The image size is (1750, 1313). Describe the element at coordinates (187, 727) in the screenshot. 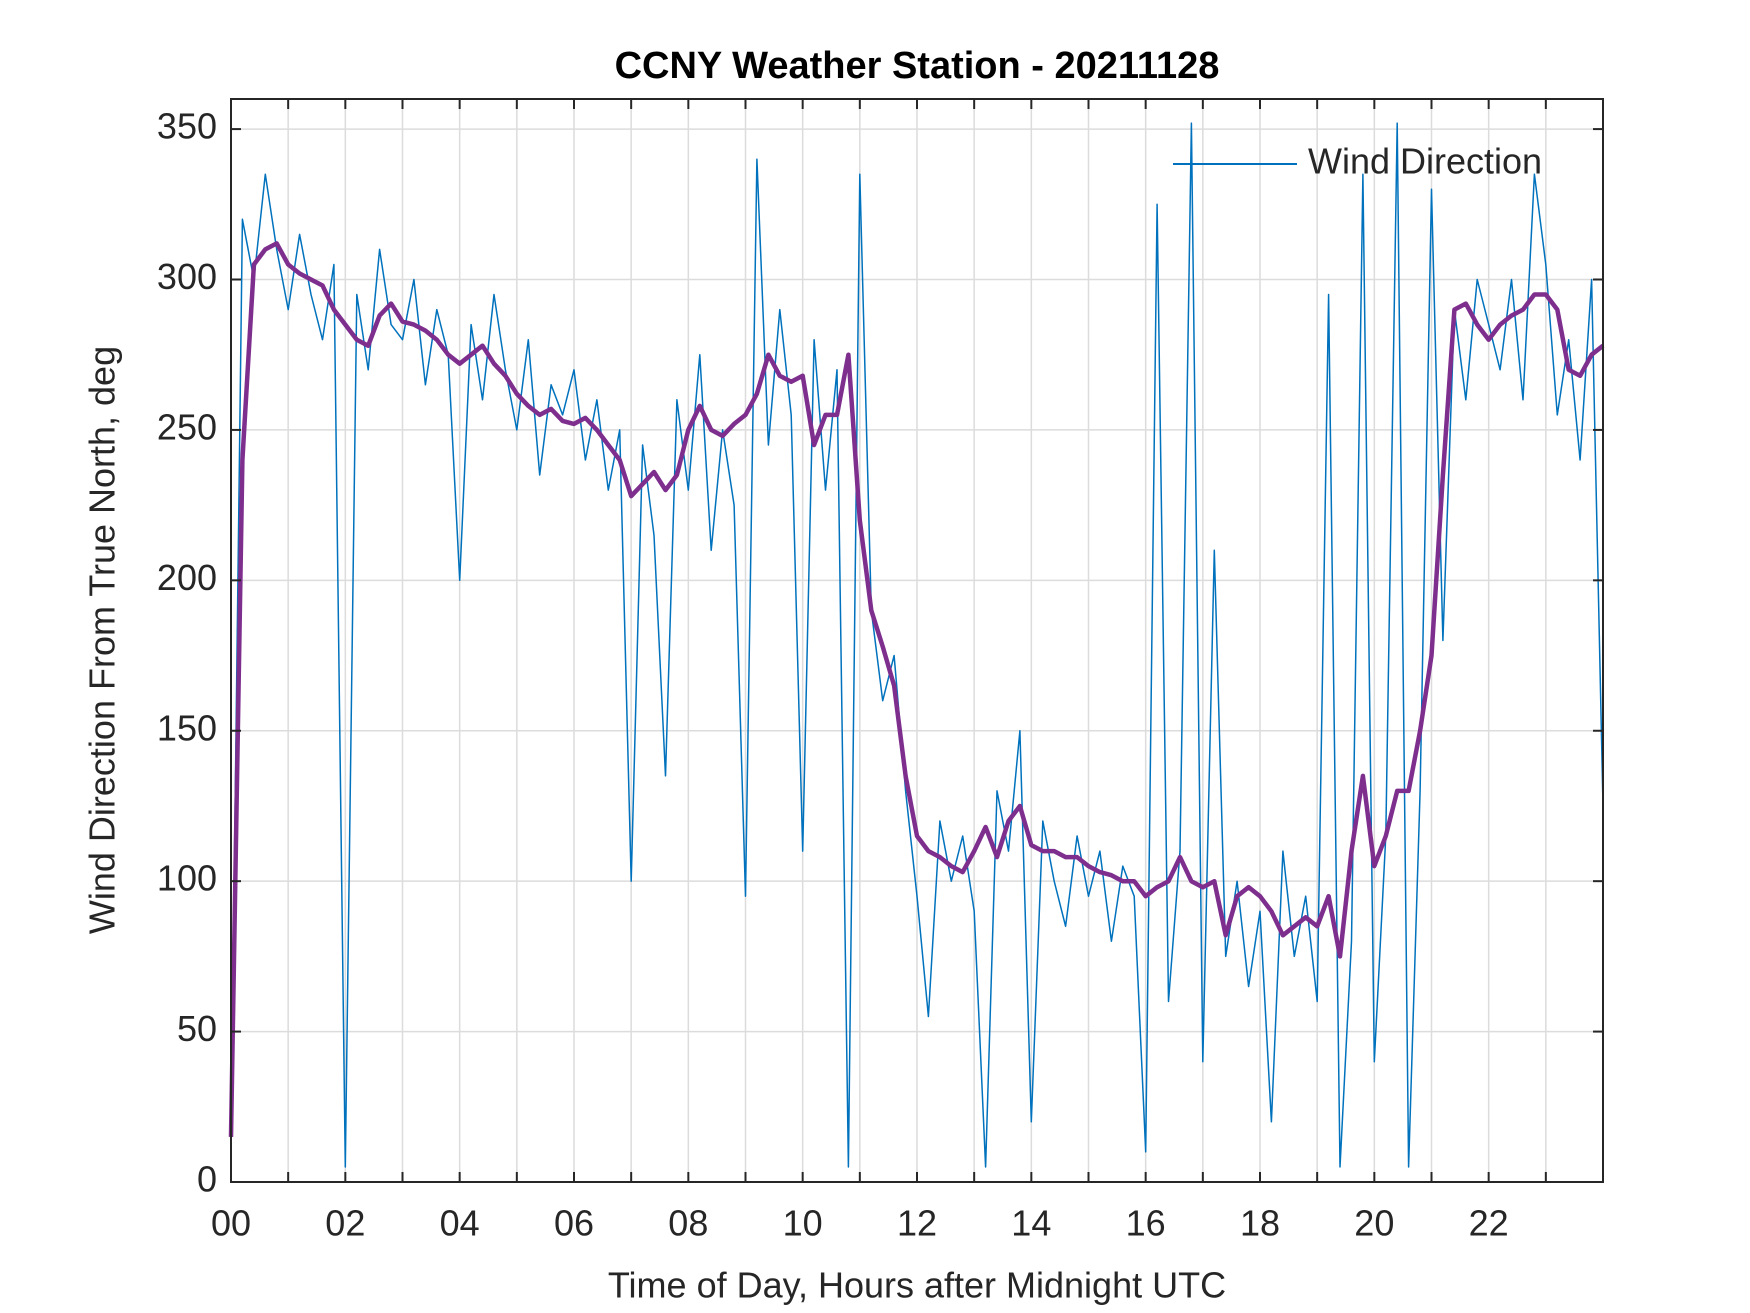

I see `y-tick-label: 150` at that location.